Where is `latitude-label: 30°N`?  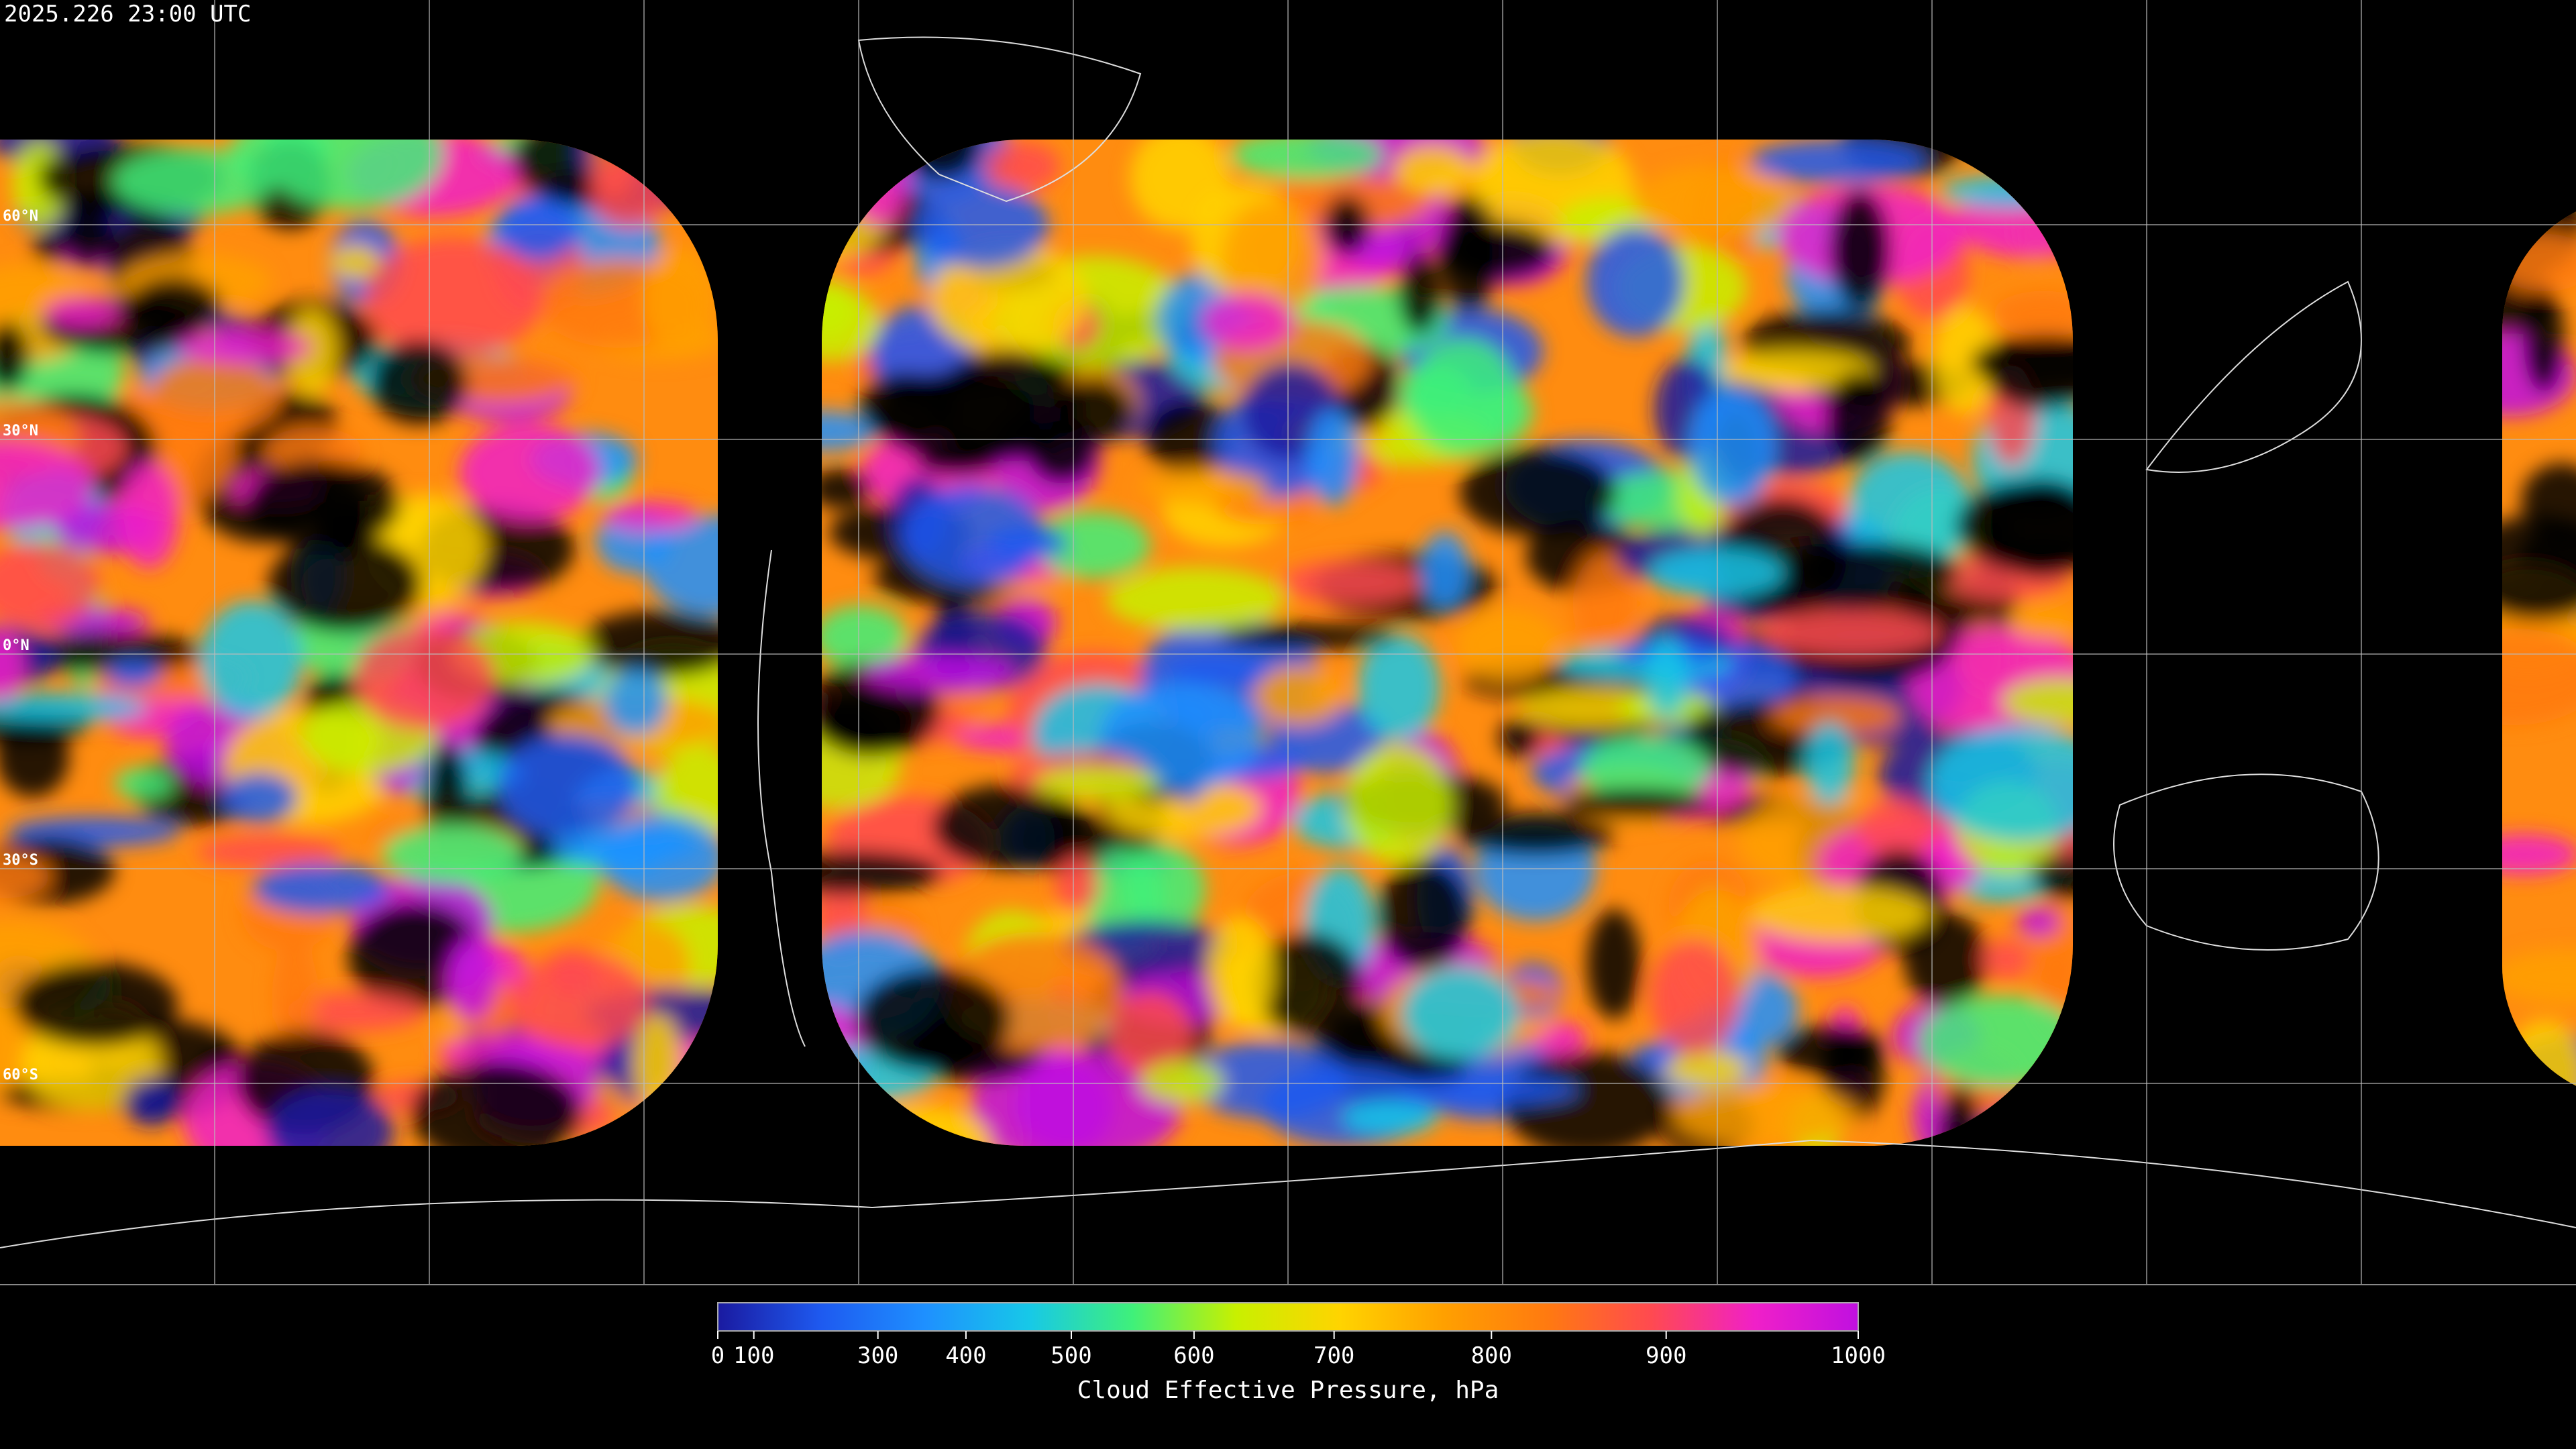
latitude-label: 30°N is located at coordinates (20, 431).